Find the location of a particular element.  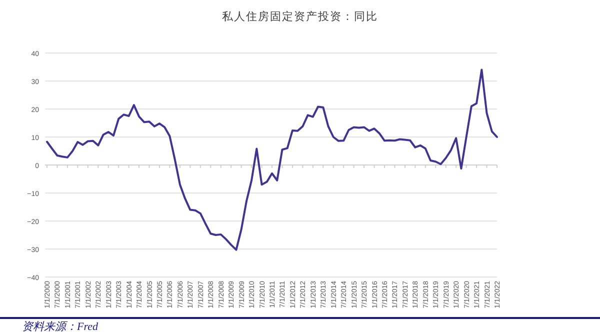

chart-title: 私人住房固定资产投资：同比 is located at coordinates (300, 16).